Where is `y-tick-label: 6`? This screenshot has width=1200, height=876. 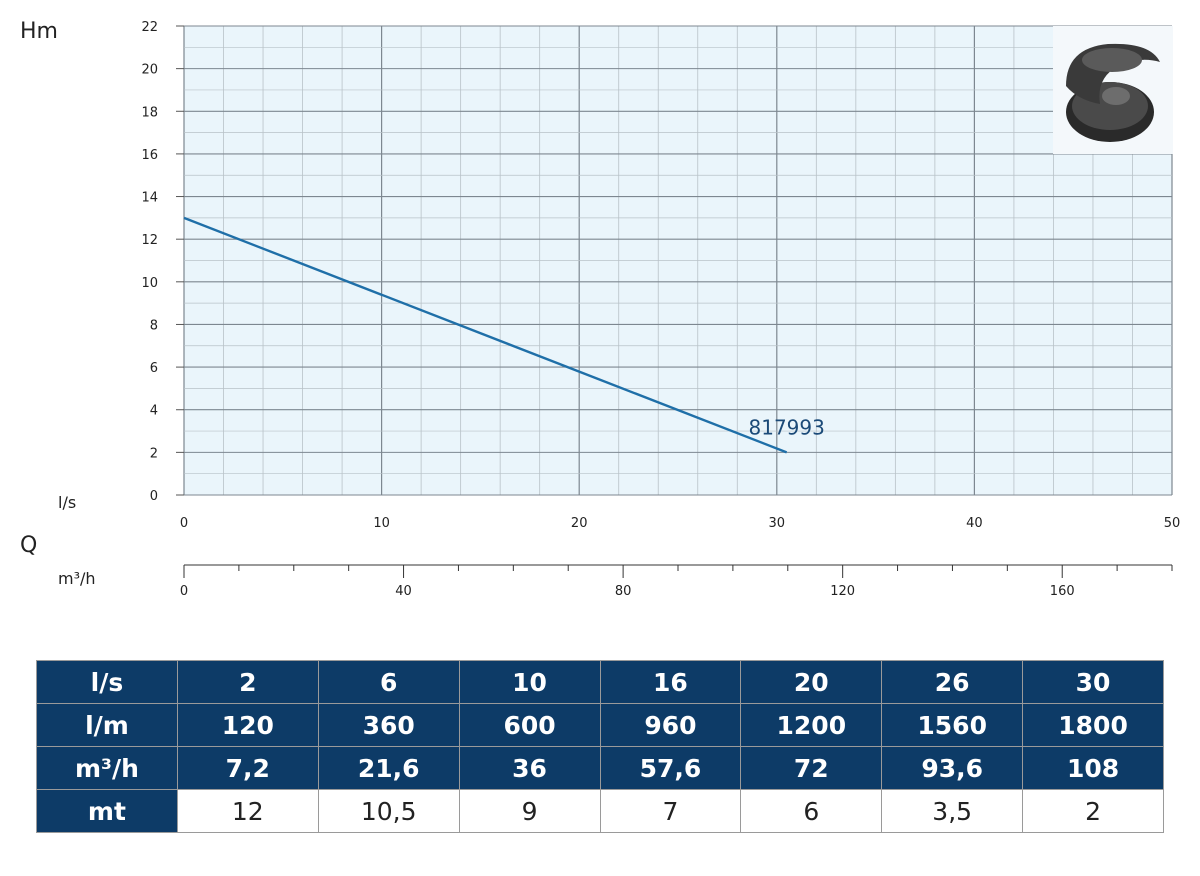 y-tick-label: 6 is located at coordinates (154, 368).